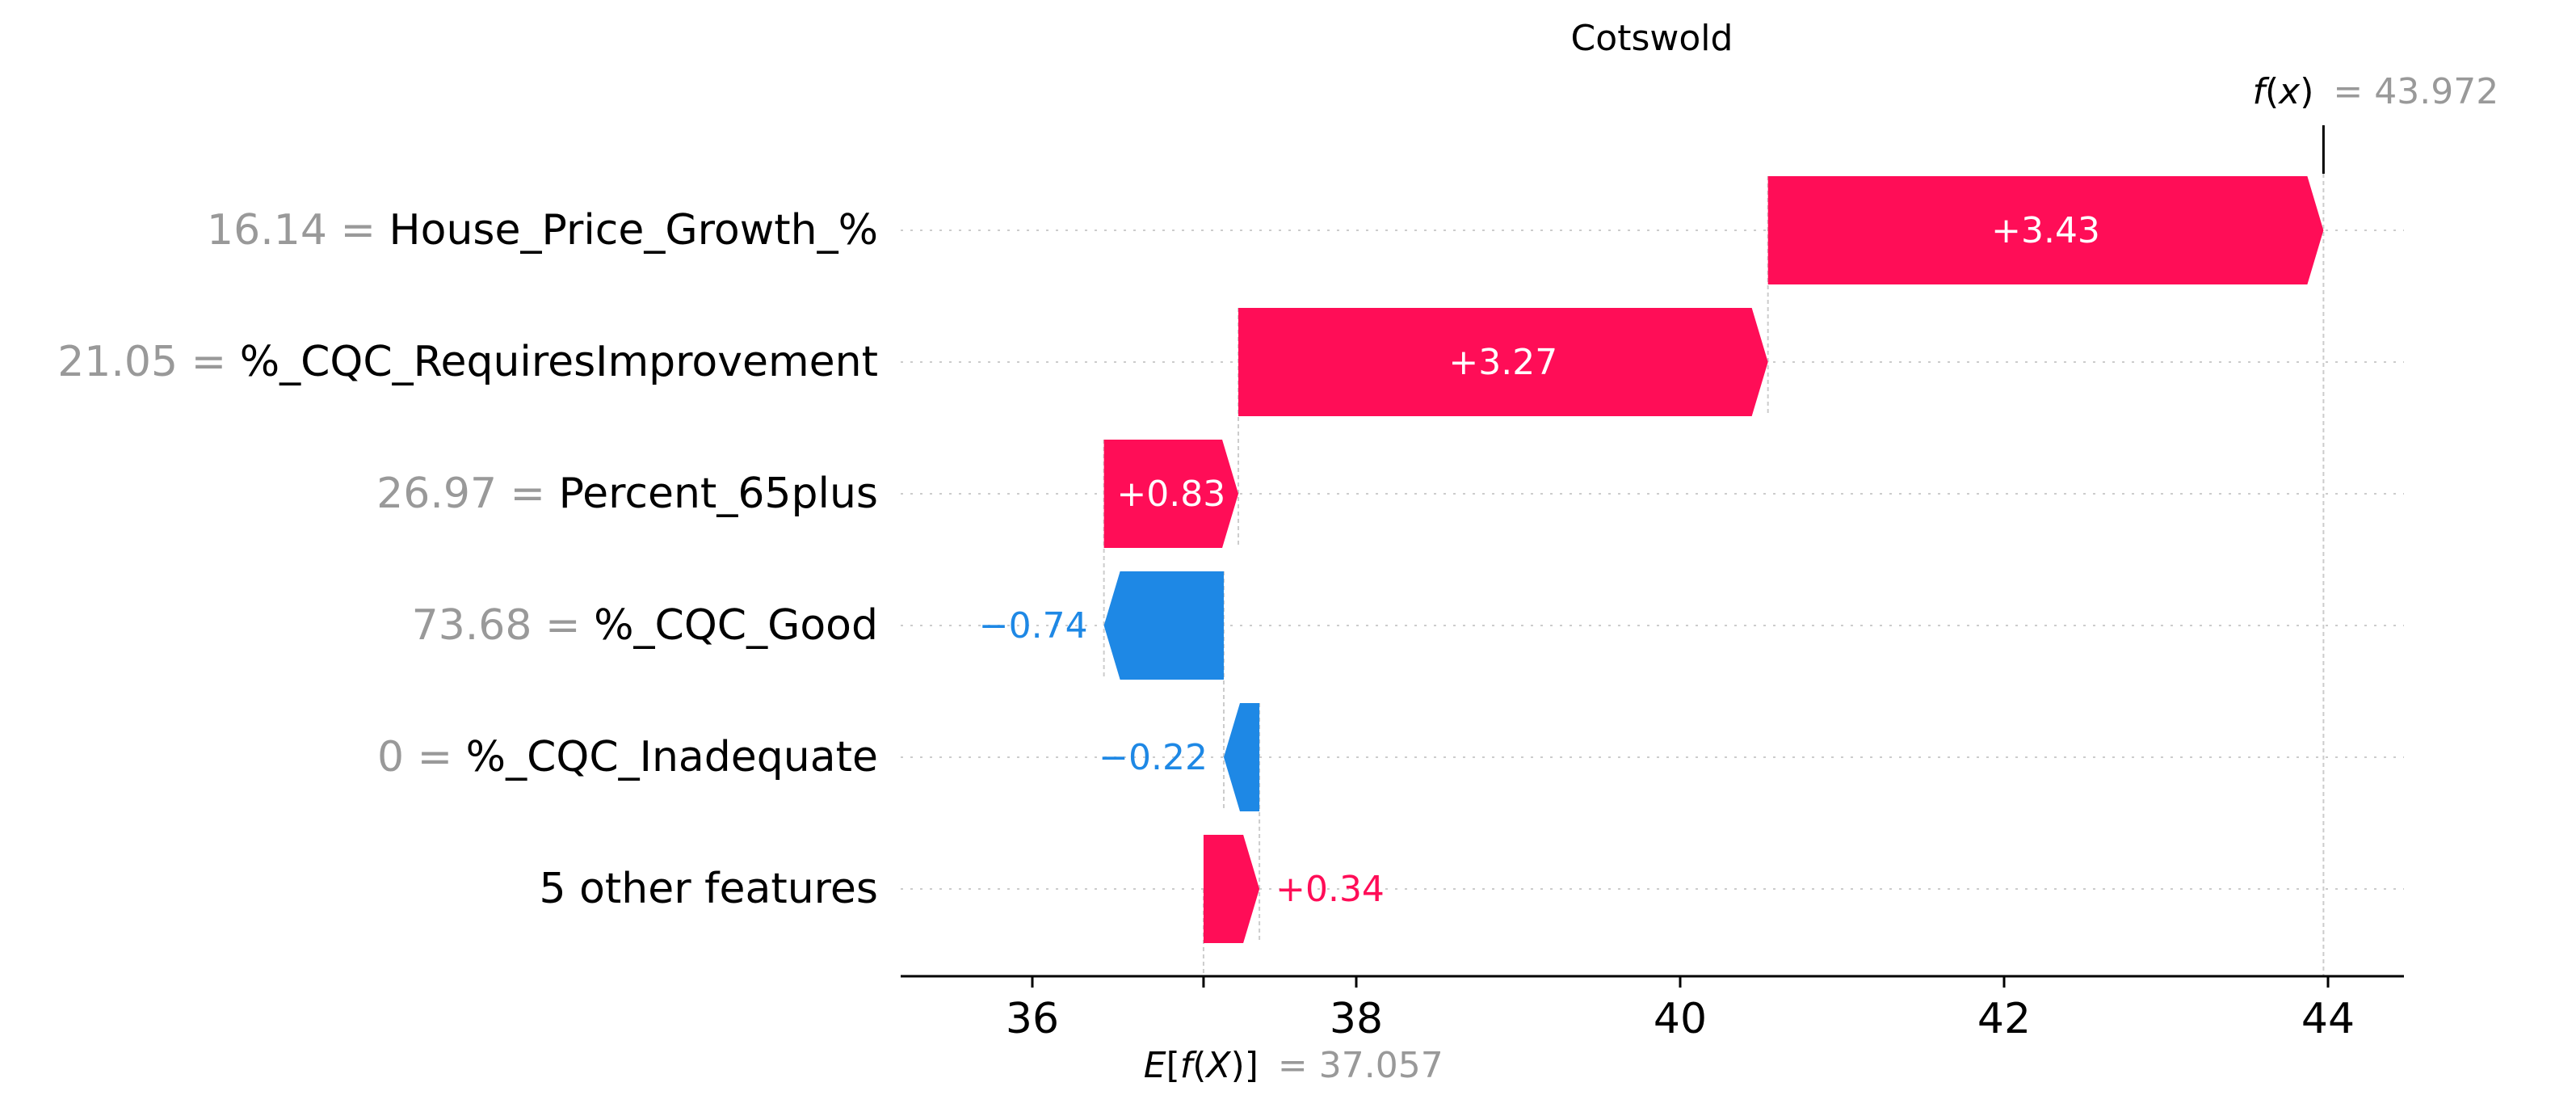 This screenshot has width=2576, height=1112. What do you see at coordinates (1153, 758) in the screenshot?
I see `contribution-label: −0.22` at bounding box center [1153, 758].